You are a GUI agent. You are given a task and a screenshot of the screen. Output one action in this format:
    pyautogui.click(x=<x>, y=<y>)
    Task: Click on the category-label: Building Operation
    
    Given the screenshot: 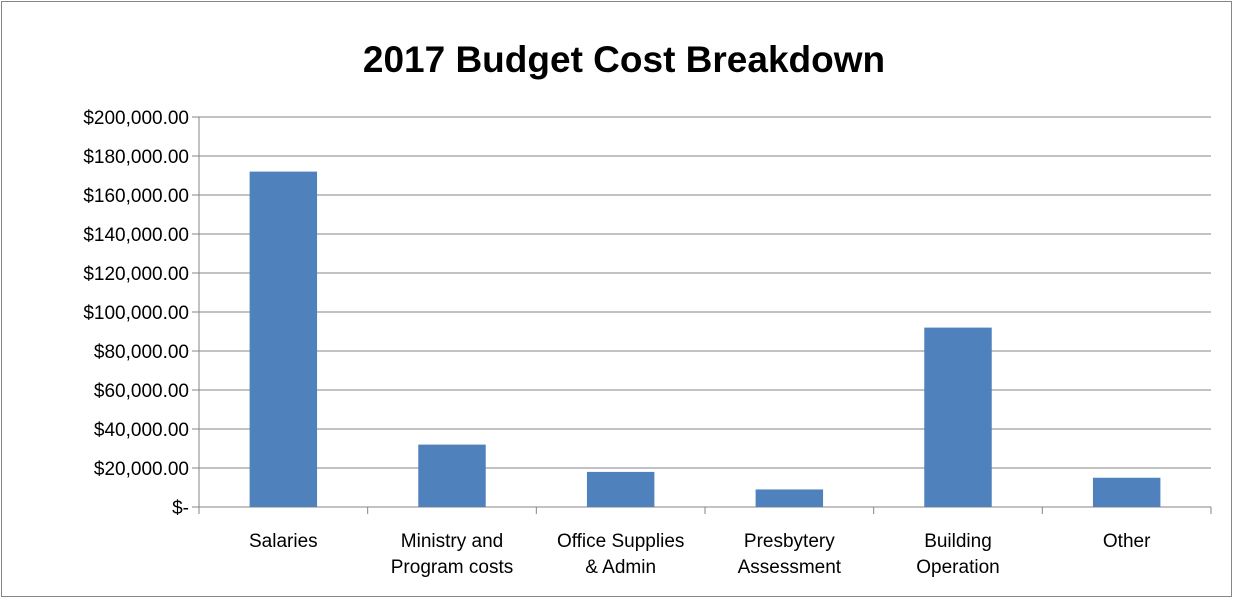 What is the action you would take?
    pyautogui.click(x=957, y=554)
    